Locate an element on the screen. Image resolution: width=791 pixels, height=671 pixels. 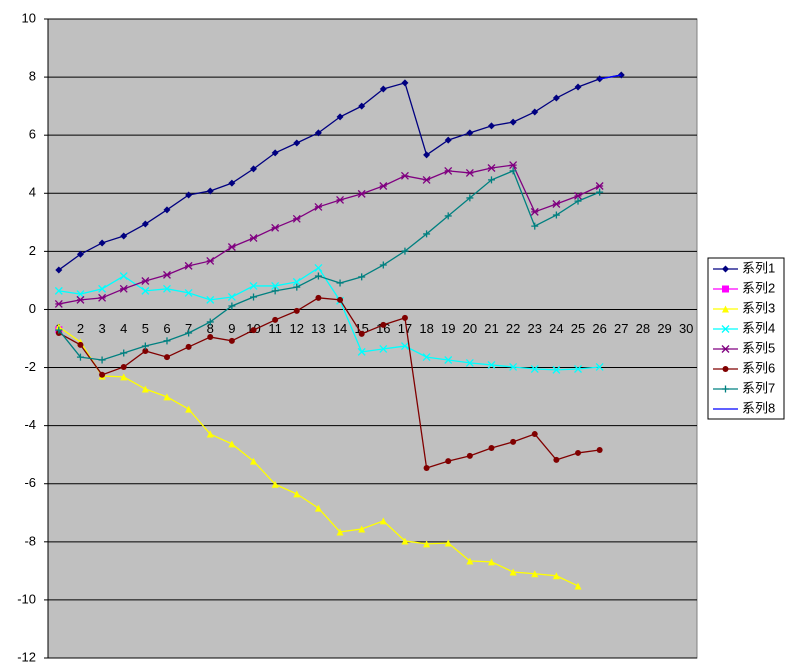
x-tick-label: 29 is located at coordinates (664, 328).